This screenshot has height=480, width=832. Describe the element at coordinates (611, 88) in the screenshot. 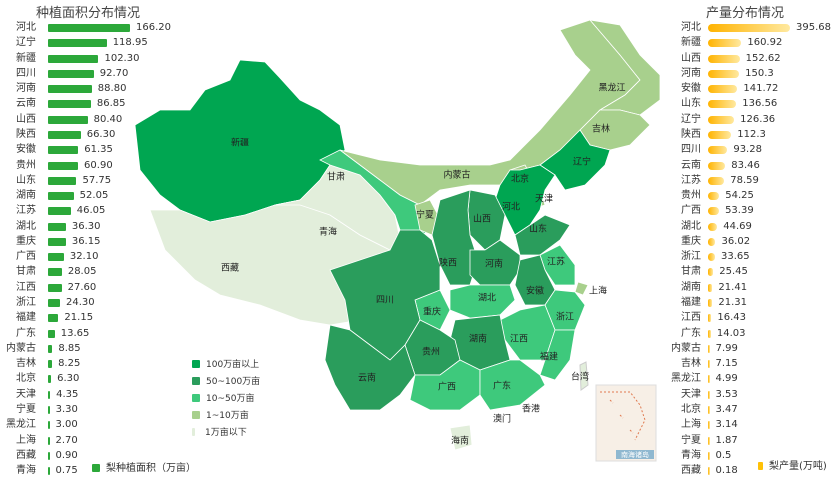

I see `region-label: 黑龙江` at that location.